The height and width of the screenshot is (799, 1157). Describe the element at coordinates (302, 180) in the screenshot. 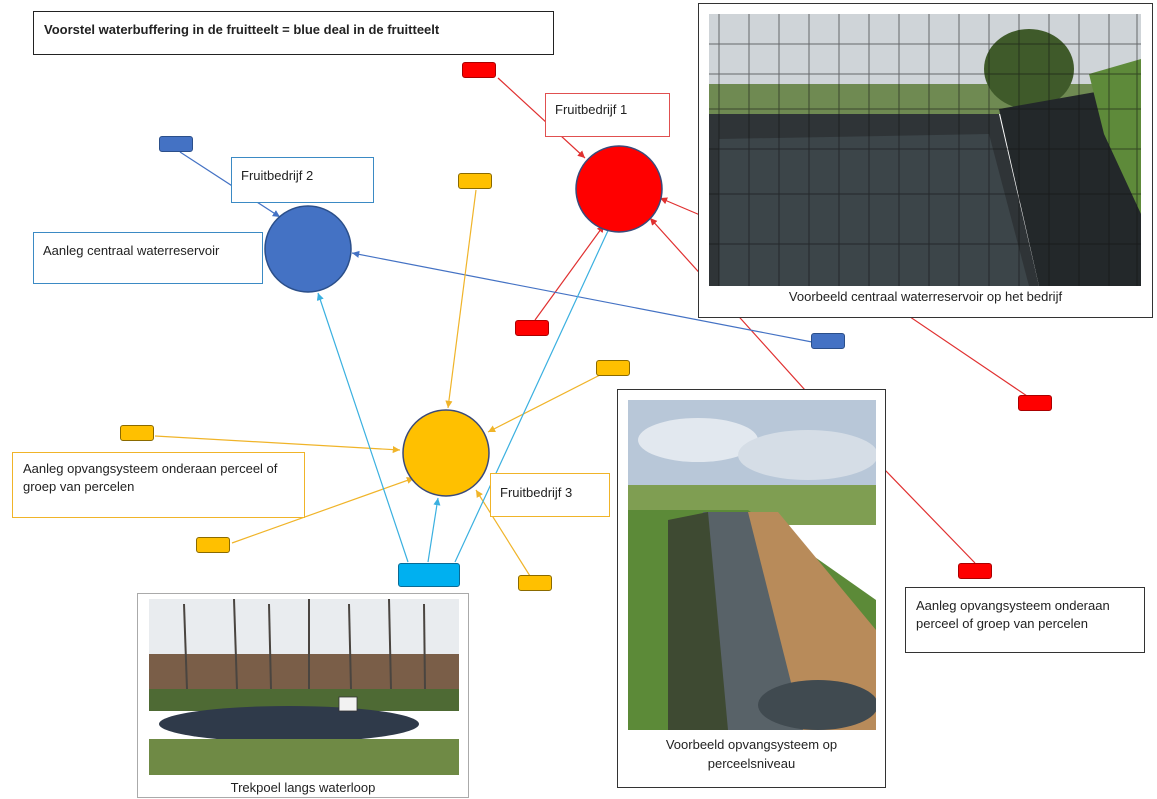

I see `label-fruitbedrijf2: Fruitbedrijf 2` at that location.